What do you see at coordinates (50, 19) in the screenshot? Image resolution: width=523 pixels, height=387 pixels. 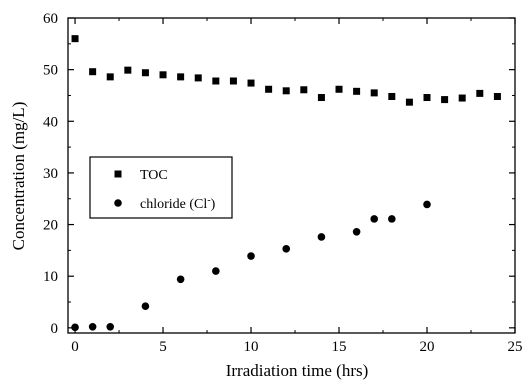 I see `y-tick-label: 60` at bounding box center [50, 19].